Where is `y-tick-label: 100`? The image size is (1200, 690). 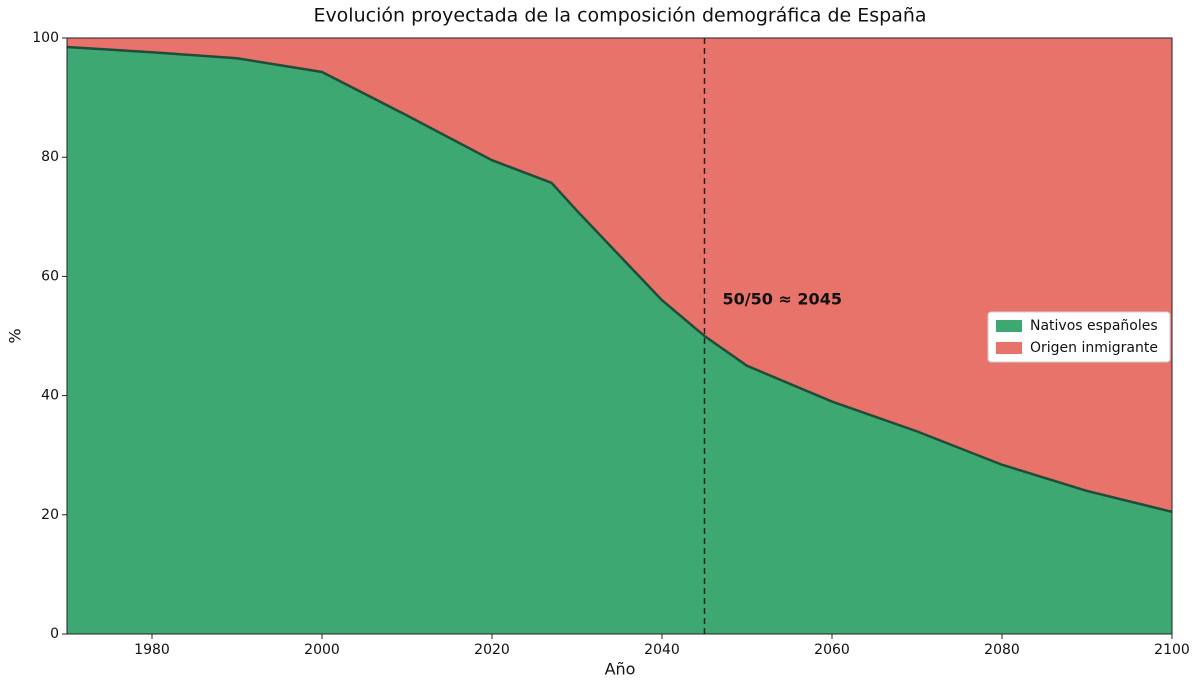
y-tick-label: 100 is located at coordinates (45, 38).